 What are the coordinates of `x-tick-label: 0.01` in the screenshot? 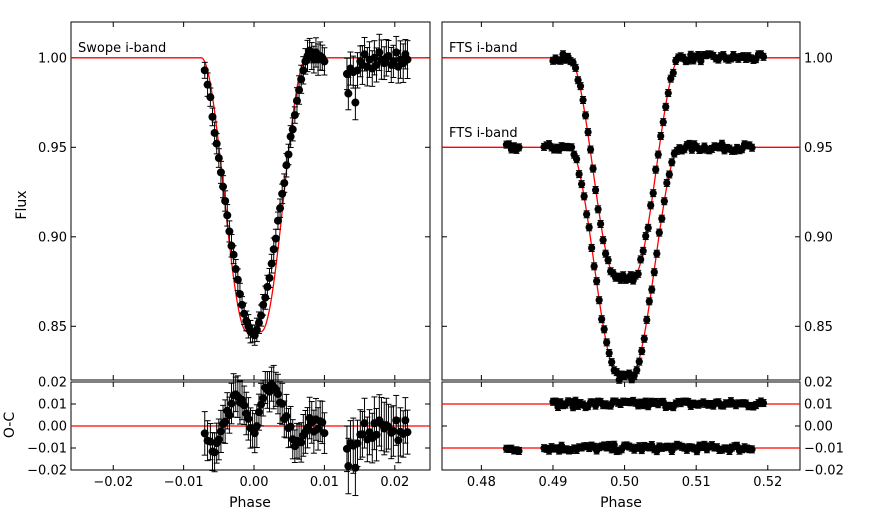 It's located at (324, 482).